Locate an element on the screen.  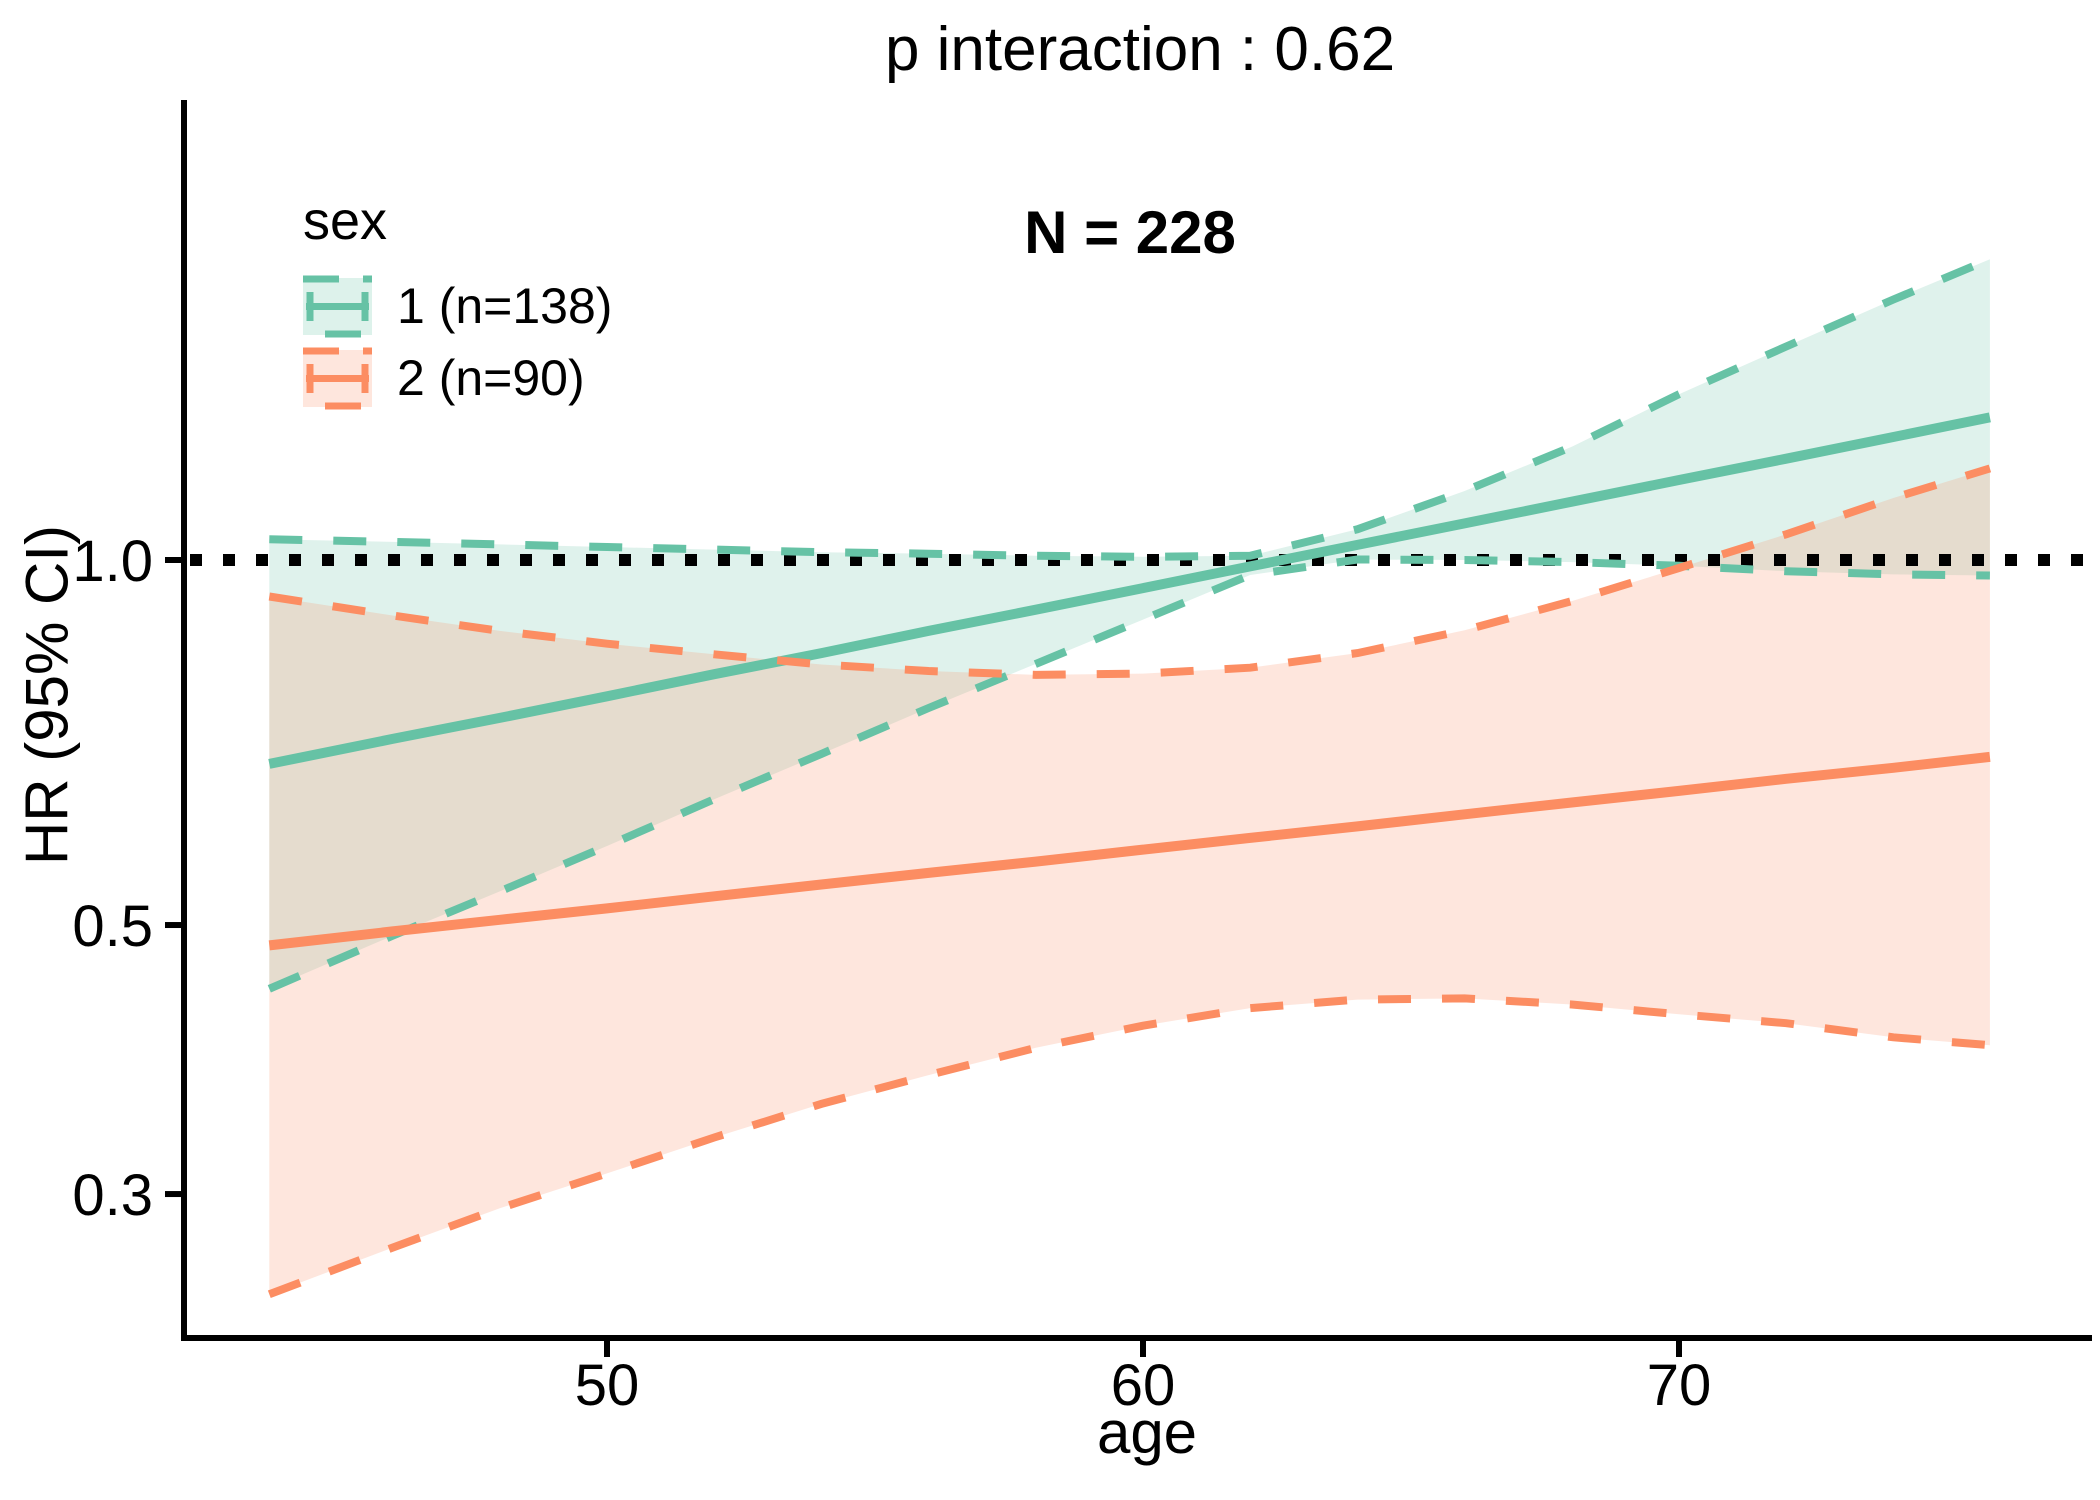
hr-line-sex=2 is located at coordinates (1129, 851).